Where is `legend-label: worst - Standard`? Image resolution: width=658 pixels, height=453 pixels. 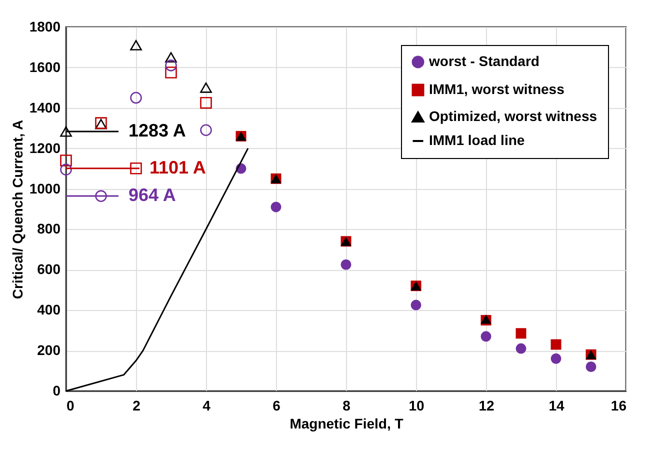
legend-label: worst - Standard is located at coordinates (484, 61).